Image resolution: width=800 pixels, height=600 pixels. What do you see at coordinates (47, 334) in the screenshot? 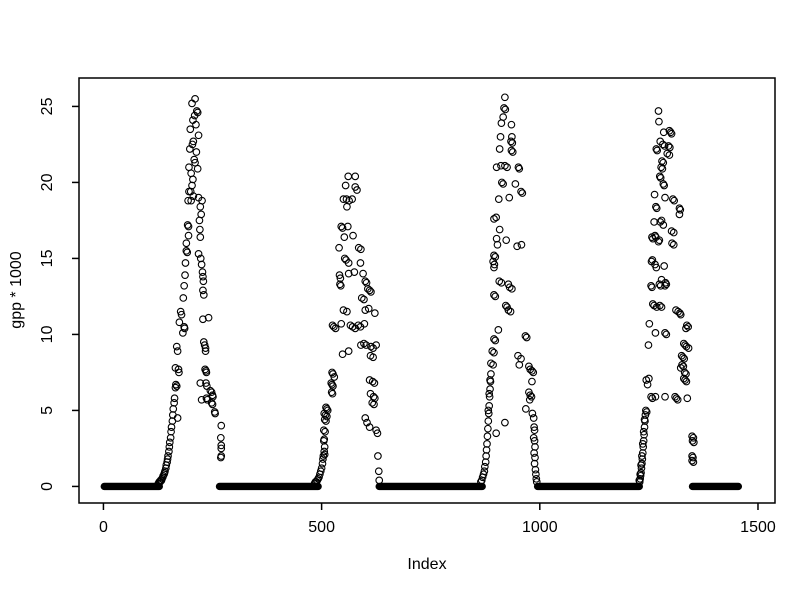
I see `y-tick-label: 10` at bounding box center [47, 334].